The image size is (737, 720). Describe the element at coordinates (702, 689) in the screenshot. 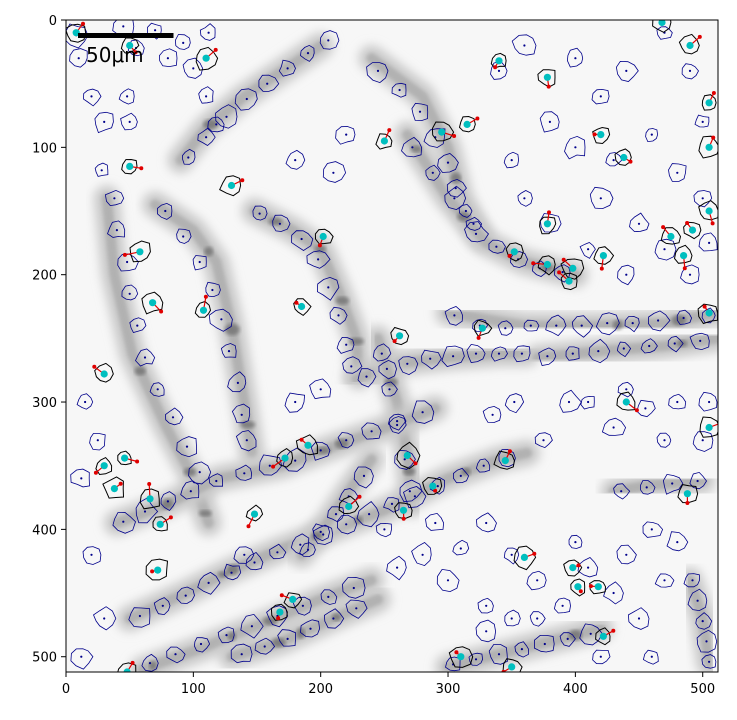

I see `x-tick-label: 500` at that location.